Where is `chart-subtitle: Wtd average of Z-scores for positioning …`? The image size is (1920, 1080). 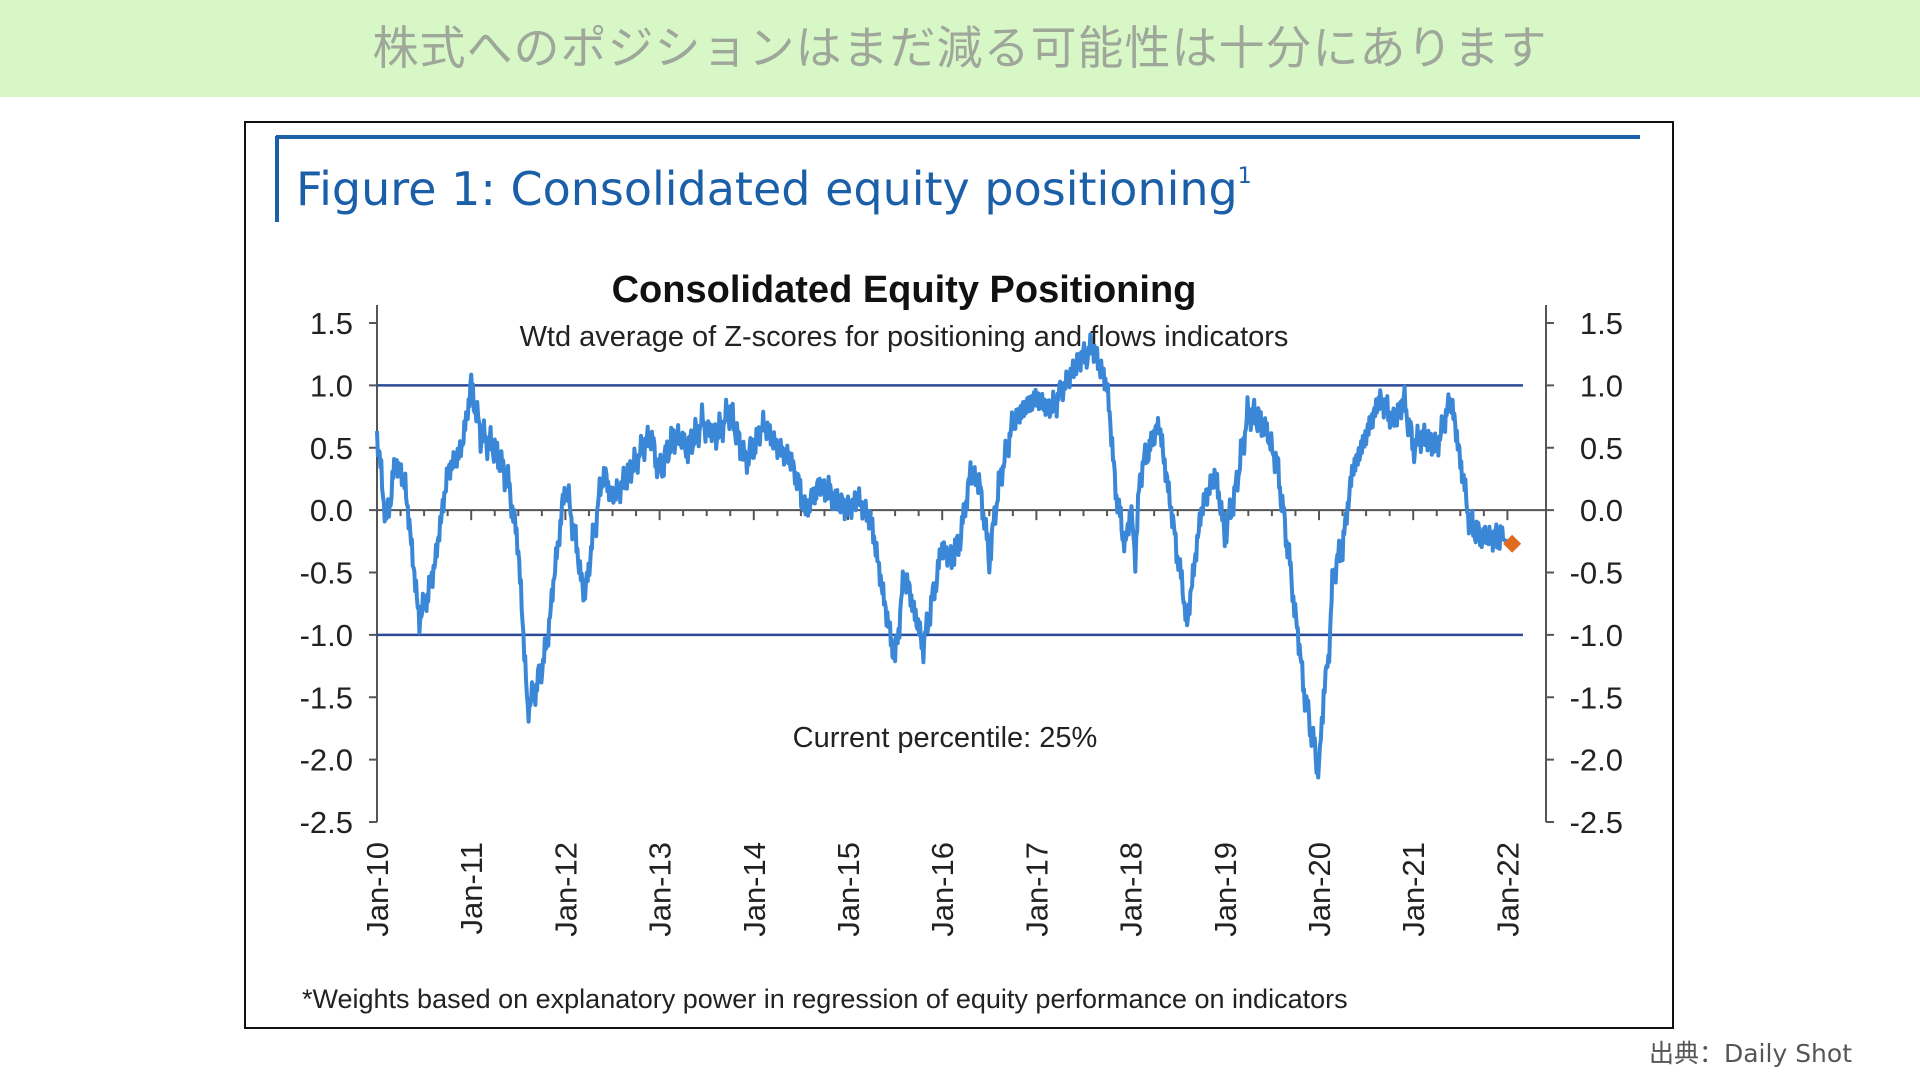 chart-subtitle: Wtd average of Z-scores for positioning … is located at coordinates (904, 337).